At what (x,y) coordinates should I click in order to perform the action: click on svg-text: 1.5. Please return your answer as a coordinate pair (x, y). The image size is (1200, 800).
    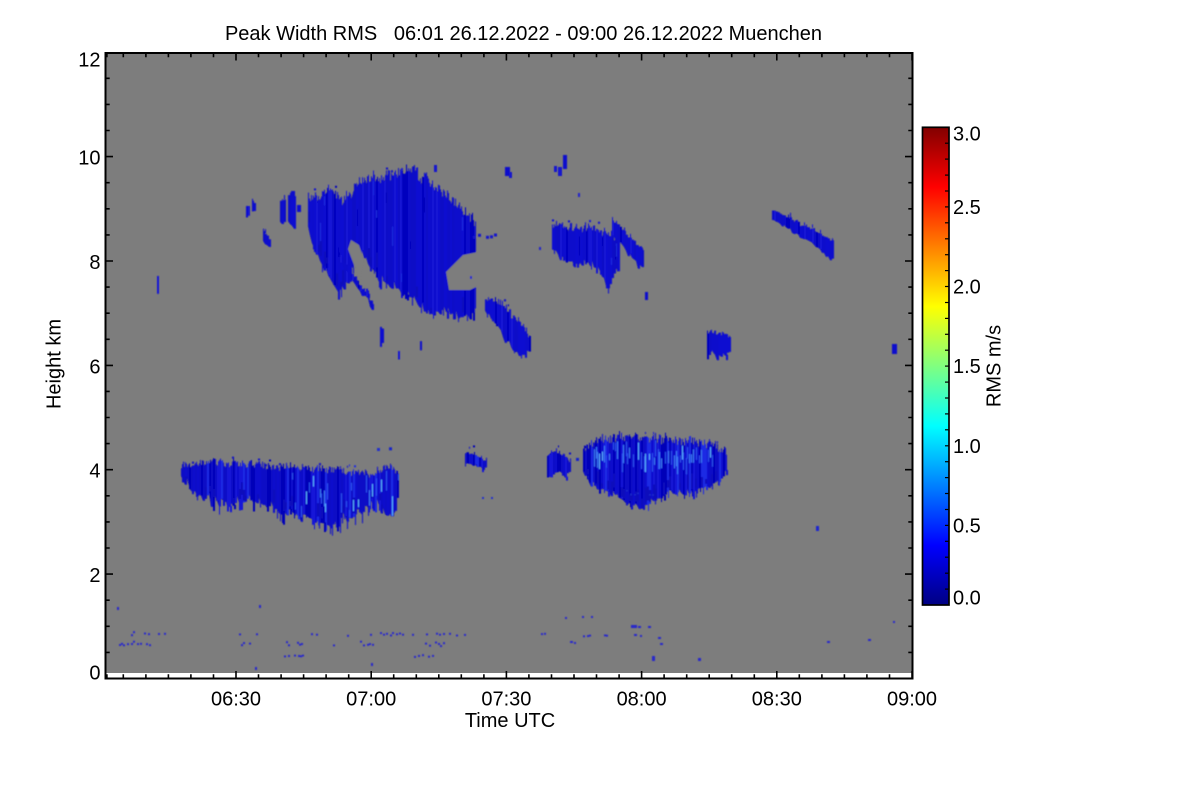
    Looking at the image, I should click on (967, 367).